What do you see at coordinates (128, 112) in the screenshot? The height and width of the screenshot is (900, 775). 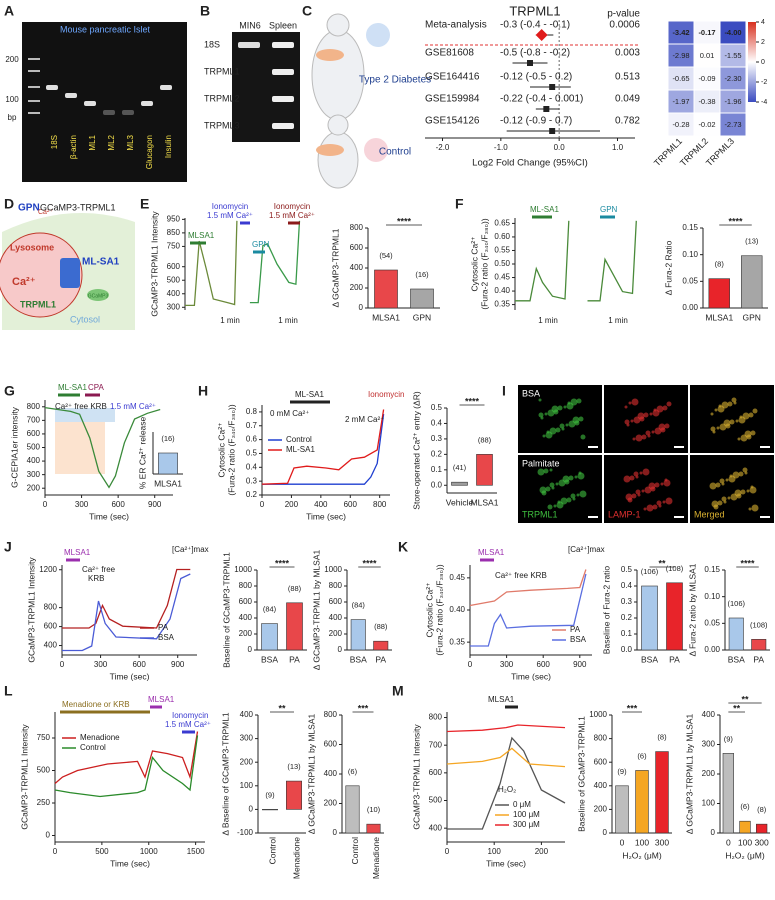 I see `gel-band` at bounding box center [128, 112].